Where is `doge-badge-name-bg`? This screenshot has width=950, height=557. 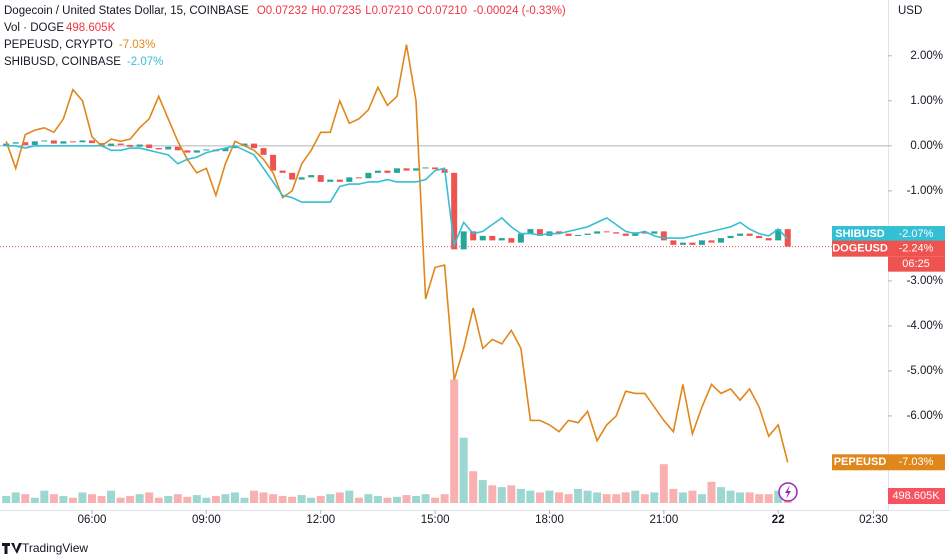
doge-badge-name-bg is located at coordinates (860, 248).